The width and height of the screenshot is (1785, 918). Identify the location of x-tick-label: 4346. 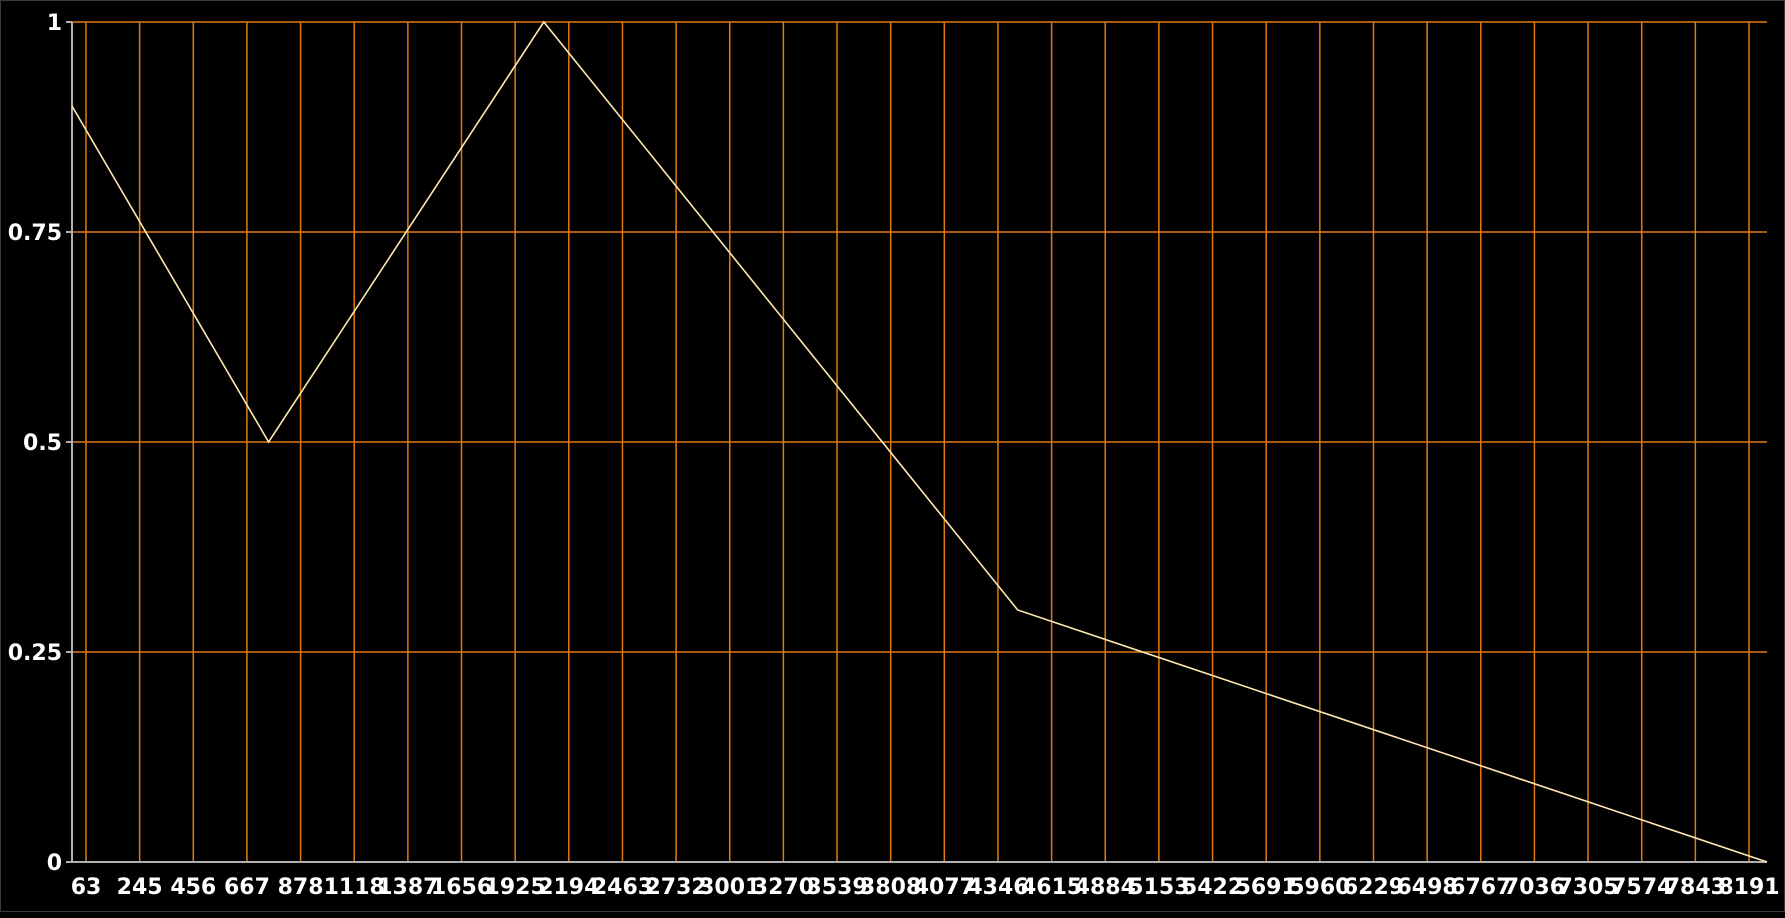
(997, 887).